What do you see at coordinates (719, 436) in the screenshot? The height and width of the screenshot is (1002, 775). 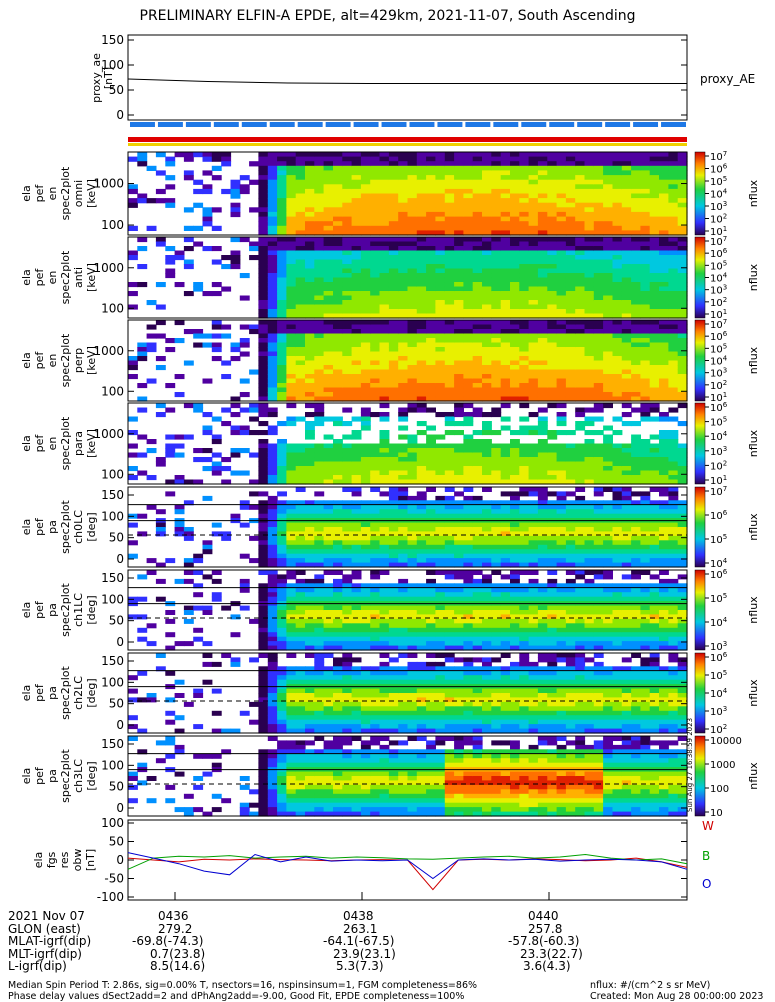 I see `colorbar-tick-label: 104` at bounding box center [719, 436].